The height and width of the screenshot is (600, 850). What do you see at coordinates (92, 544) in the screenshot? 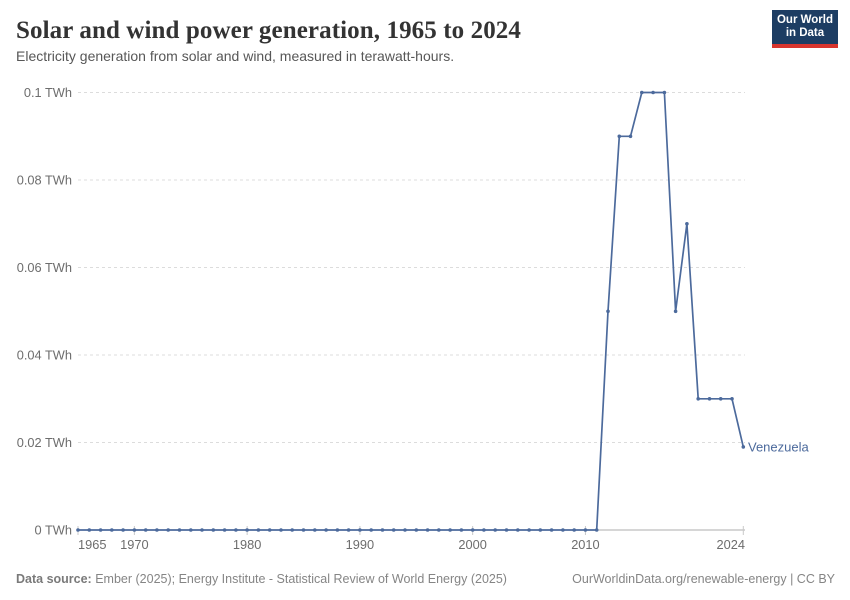
I see `x-tick-label: 1965` at bounding box center [92, 544].